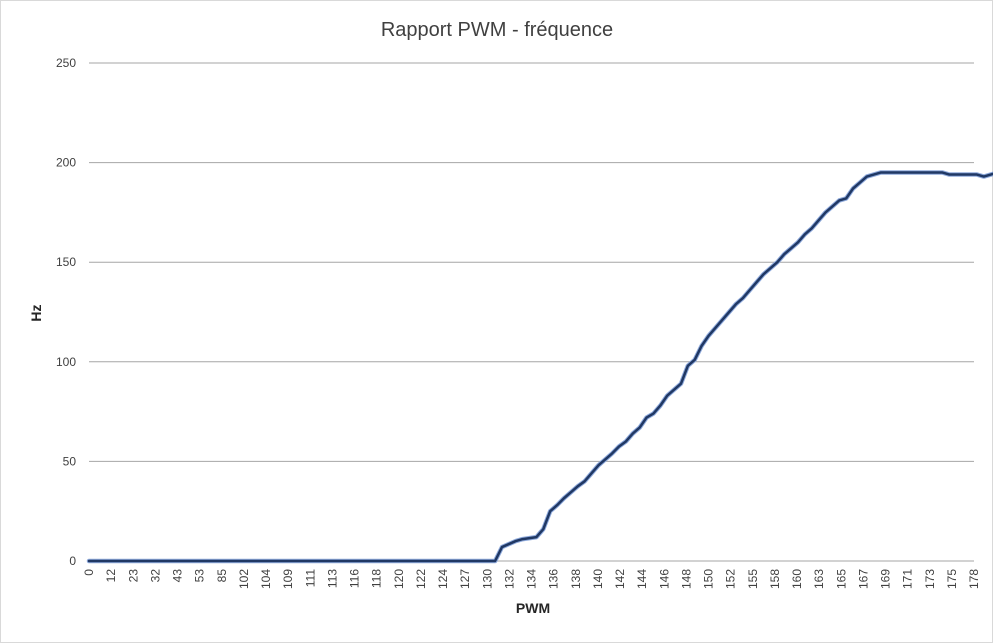 Image resolution: width=993 pixels, height=644 pixels. What do you see at coordinates (310, 578) in the screenshot?
I see `x-tick-label: 111` at bounding box center [310, 578].